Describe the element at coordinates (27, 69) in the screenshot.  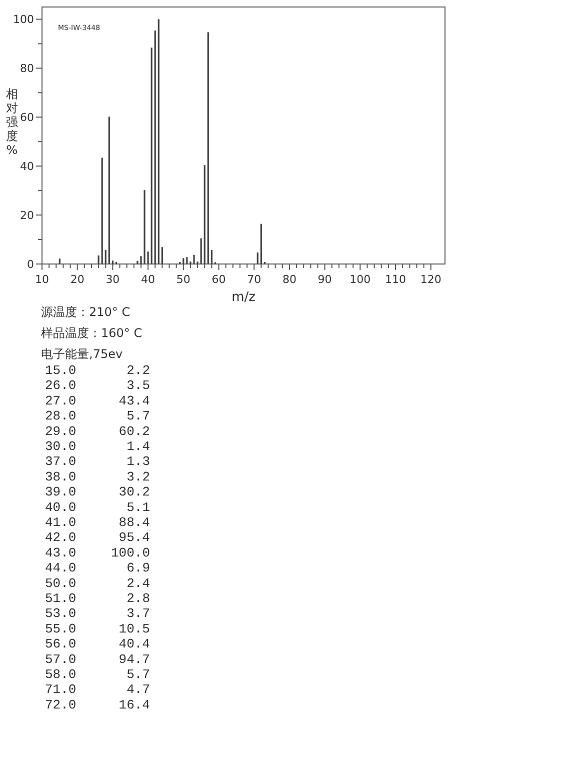
I see `y-tick-label: 80` at that location.